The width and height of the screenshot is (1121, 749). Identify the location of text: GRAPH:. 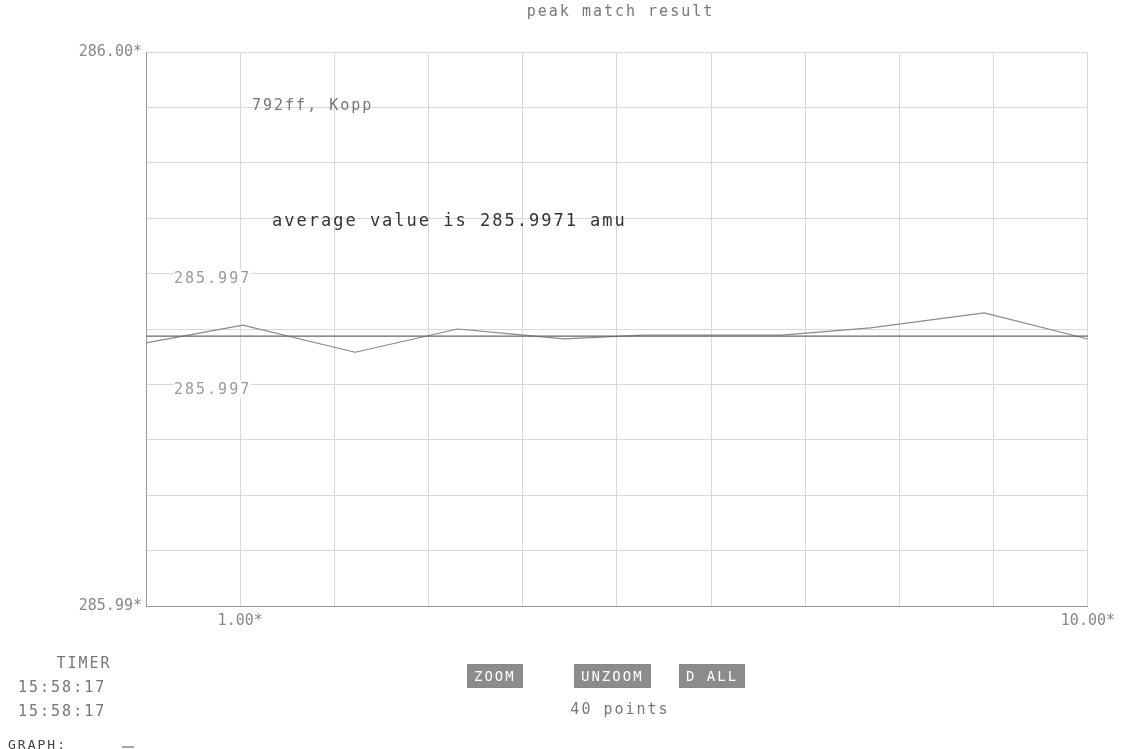
(37, 743).